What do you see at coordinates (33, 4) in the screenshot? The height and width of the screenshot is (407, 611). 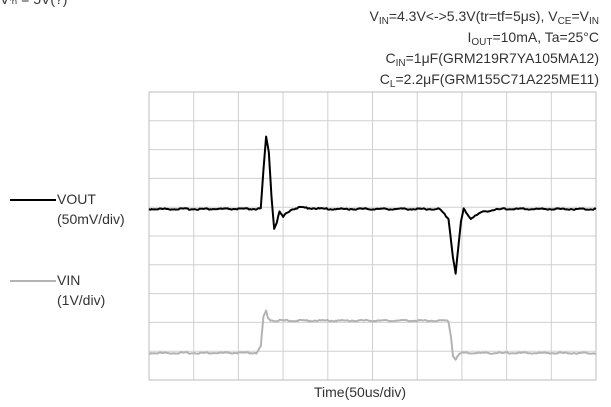 I see `top-clipped-text: Vᴵₙ = 5V(?)` at bounding box center [33, 4].